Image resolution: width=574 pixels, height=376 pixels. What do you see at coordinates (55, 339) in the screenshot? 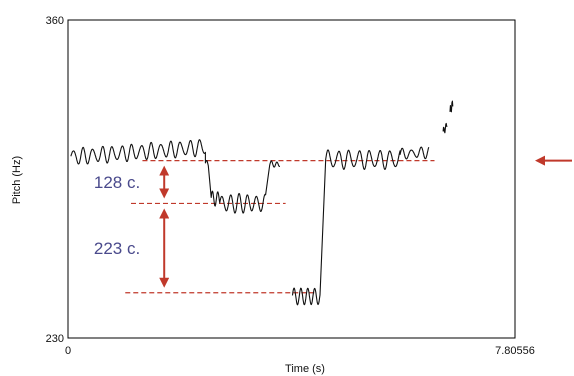
I see `y-tick-label-bottom: 230` at bounding box center [55, 339].